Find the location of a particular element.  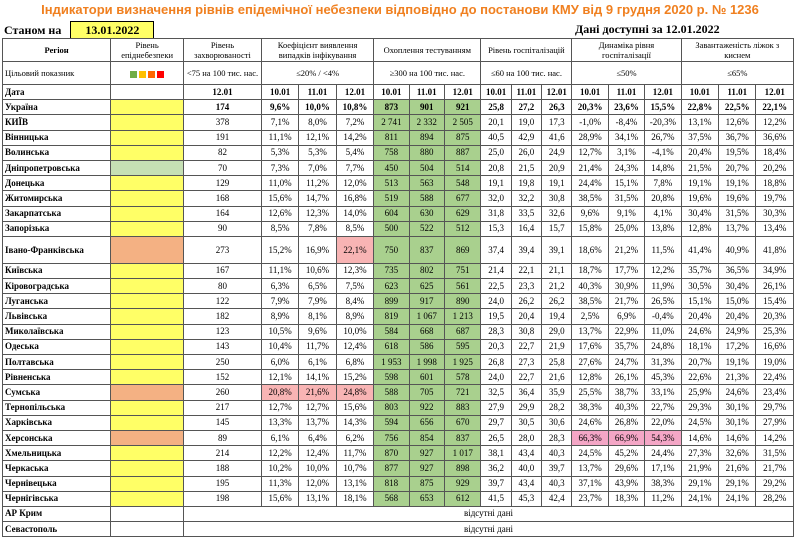

testing-value: 803 is located at coordinates (391, 407).